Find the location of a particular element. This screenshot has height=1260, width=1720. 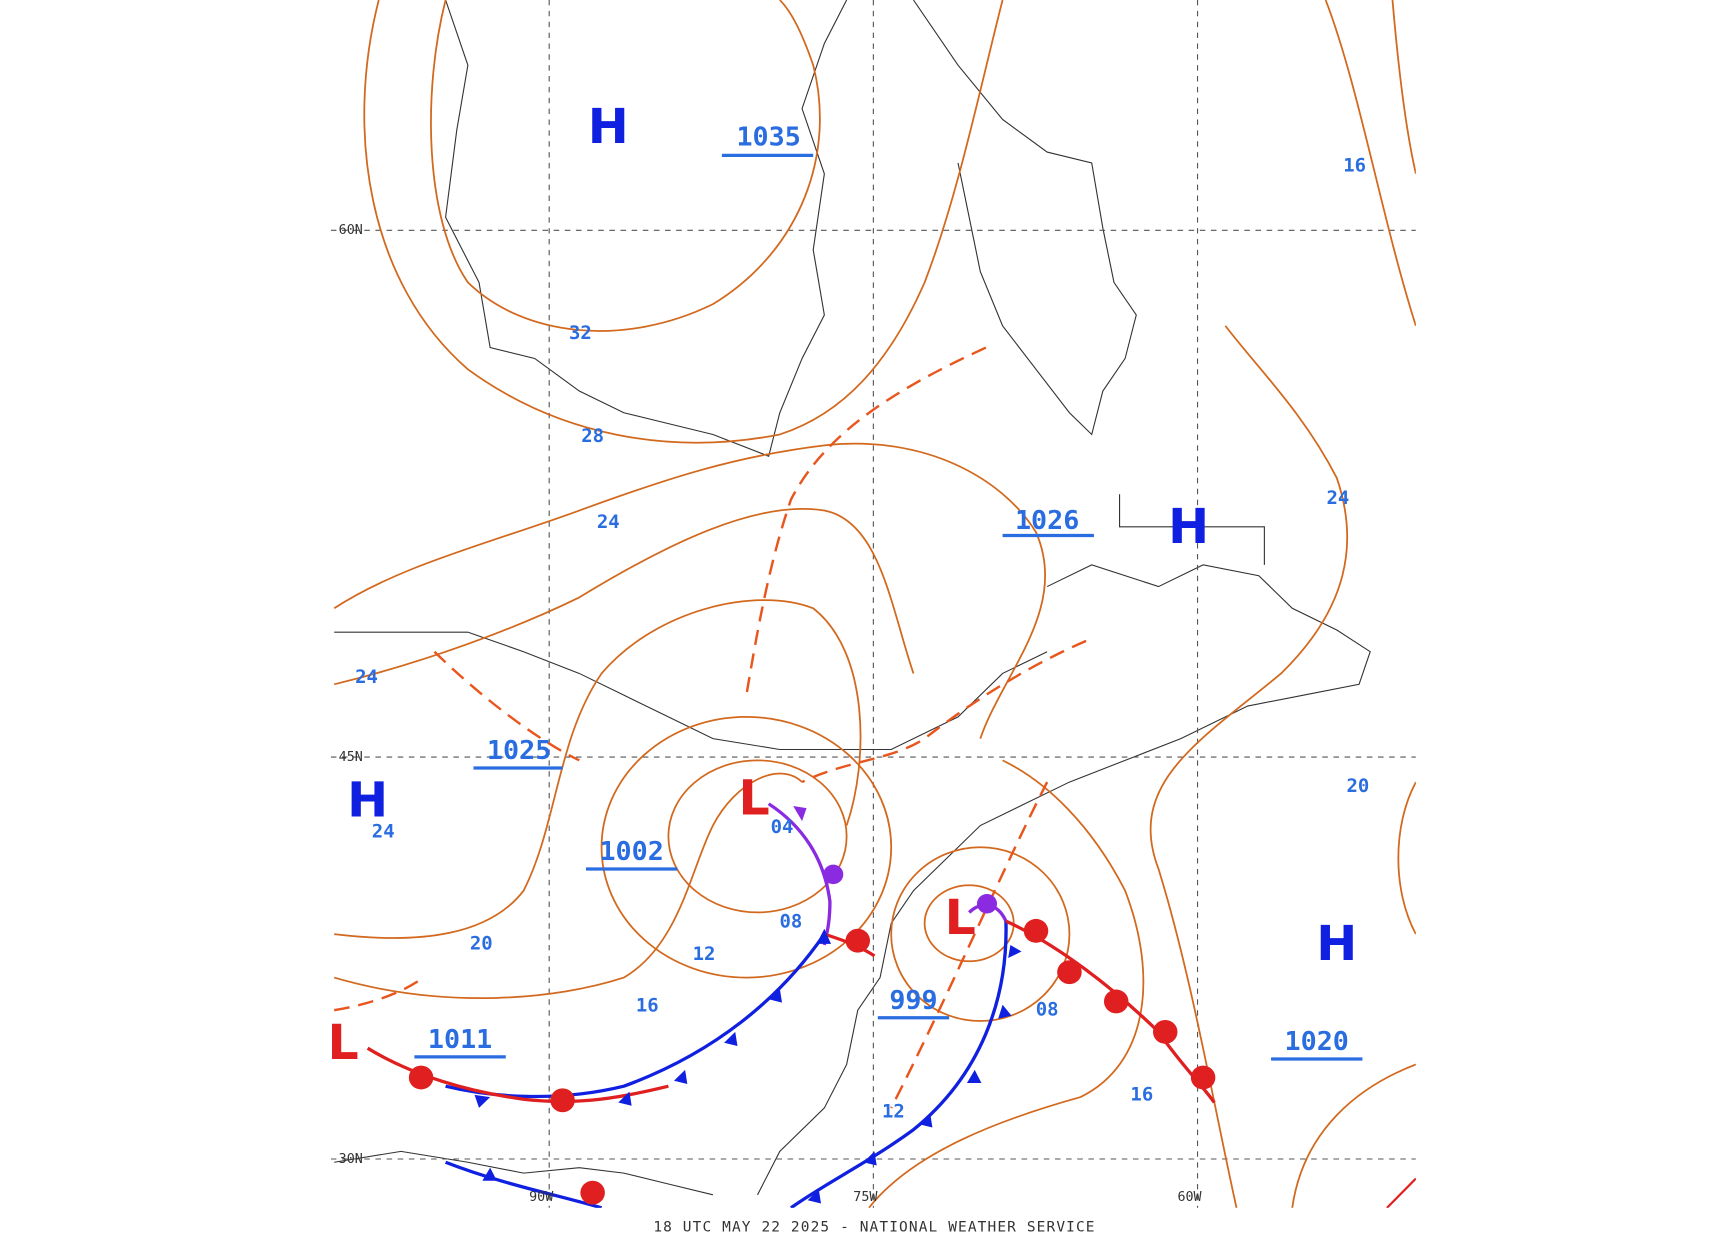

longitude-label: 90W is located at coordinates (541, 1197).